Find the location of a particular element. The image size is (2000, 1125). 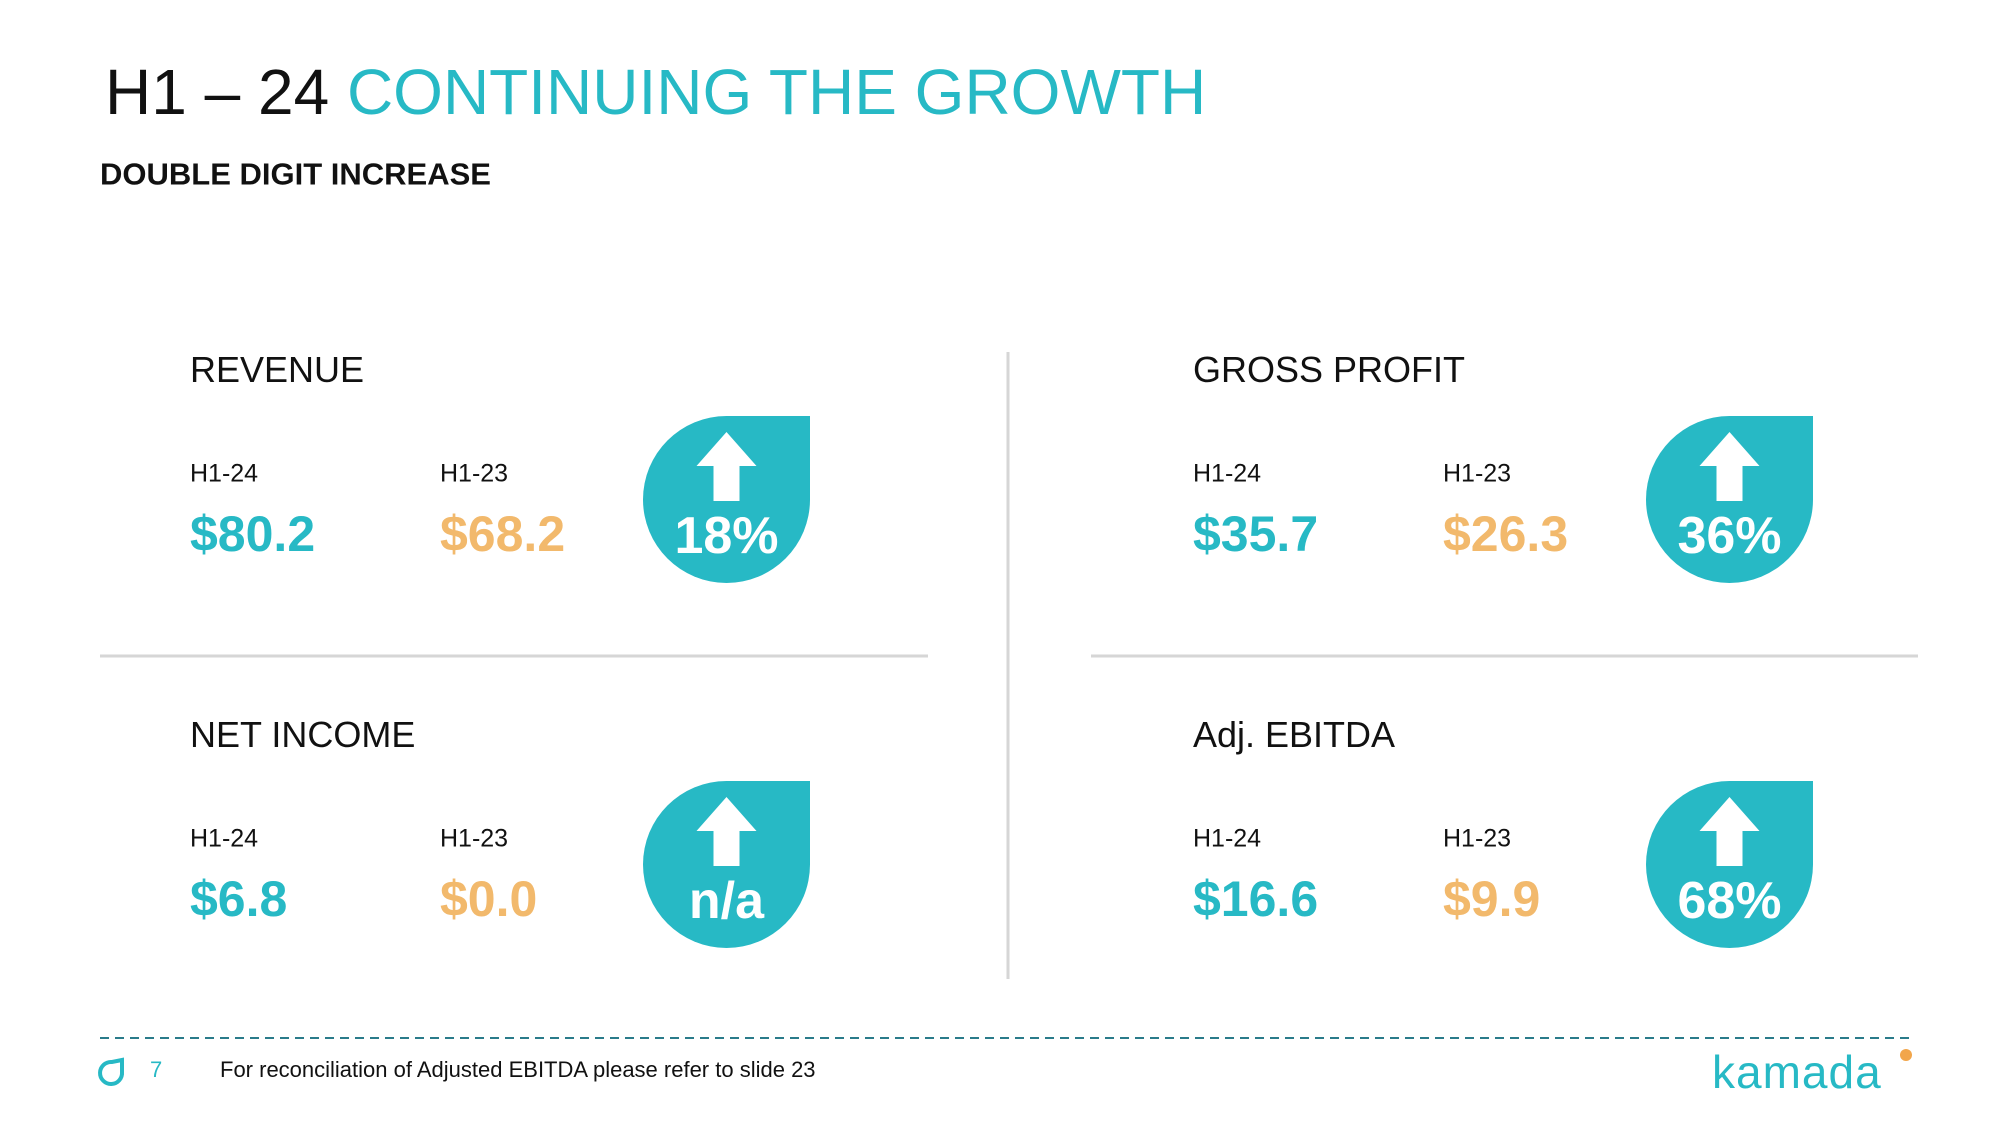

current-value: $35.7 is located at coordinates (1256, 534).